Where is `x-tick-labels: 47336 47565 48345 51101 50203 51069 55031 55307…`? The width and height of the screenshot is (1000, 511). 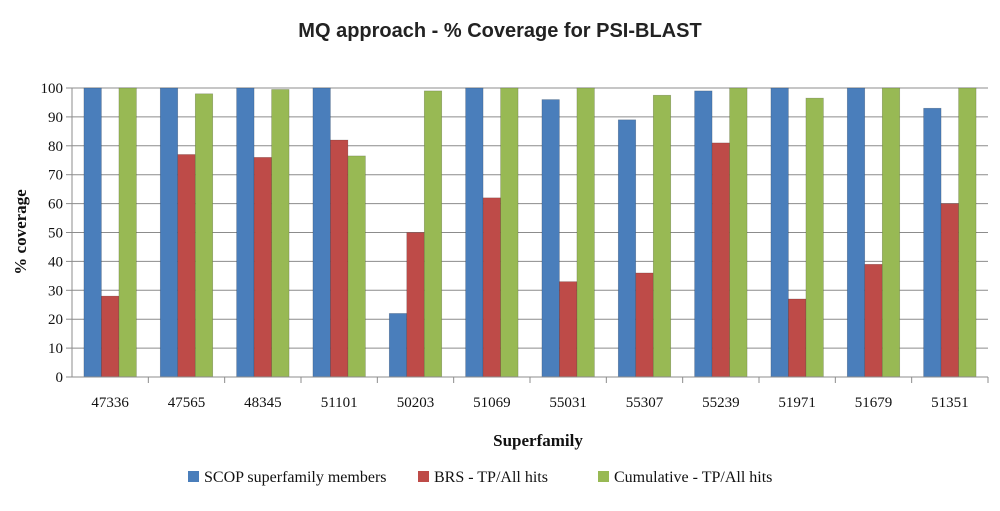
x-tick-labels: 47336 47565 48345 51101 50203 51069 55031 55307… is located at coordinates (529, 403).